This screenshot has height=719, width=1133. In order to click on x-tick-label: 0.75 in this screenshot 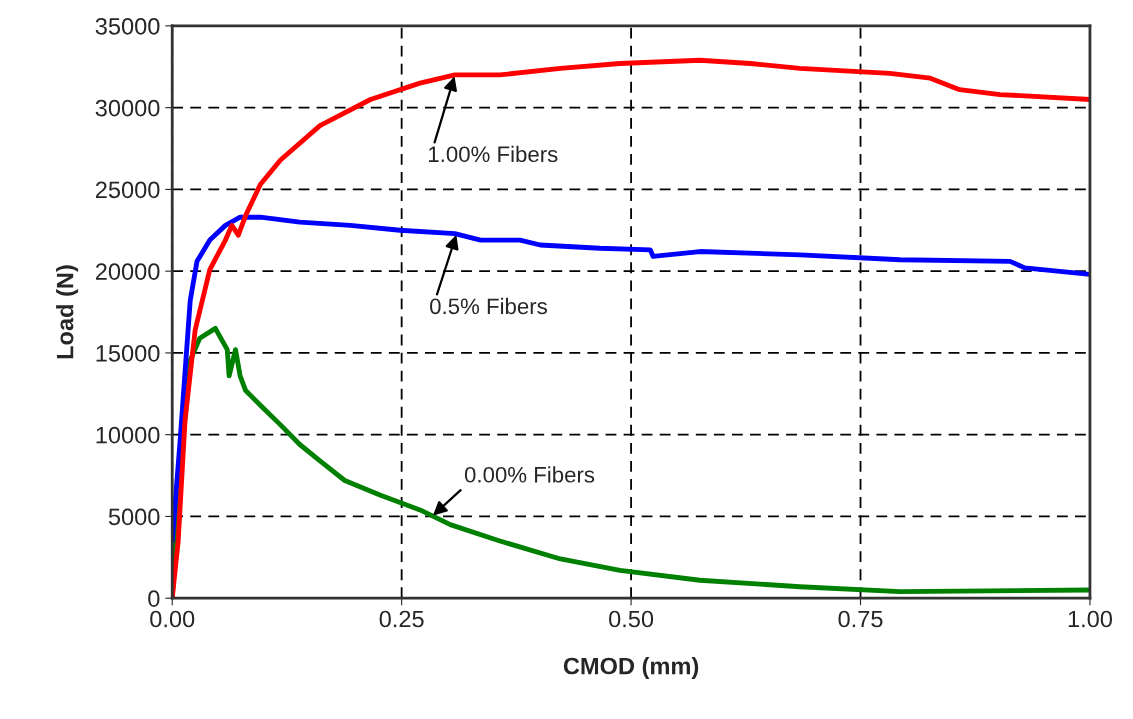, I will do `click(860, 619)`.